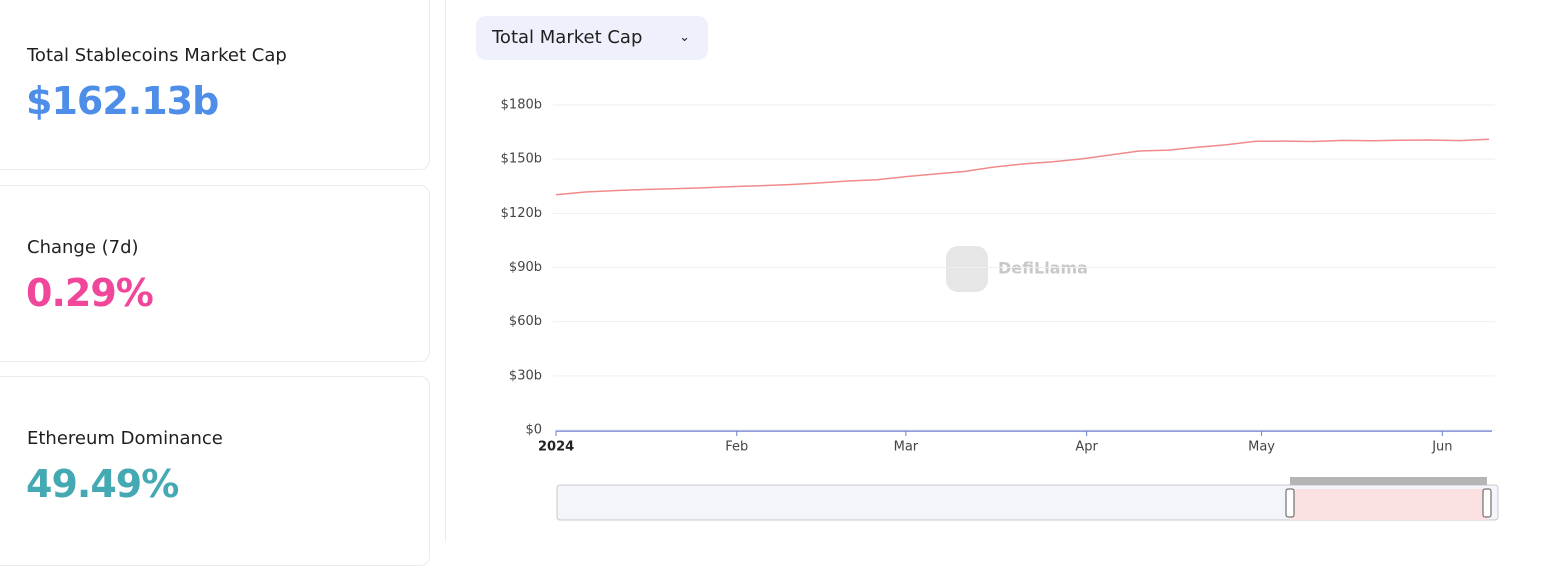 The width and height of the screenshot is (1547, 566). I want to click on stat-value: 0.29%, so click(90, 293).